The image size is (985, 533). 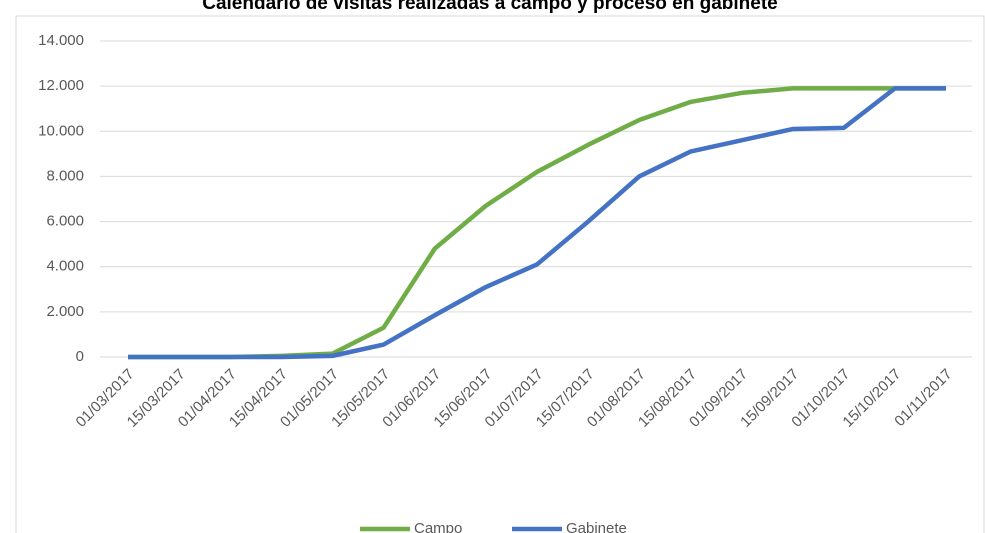 What do you see at coordinates (65, 311) in the screenshot?
I see `y-tick-label: 2.000` at bounding box center [65, 311].